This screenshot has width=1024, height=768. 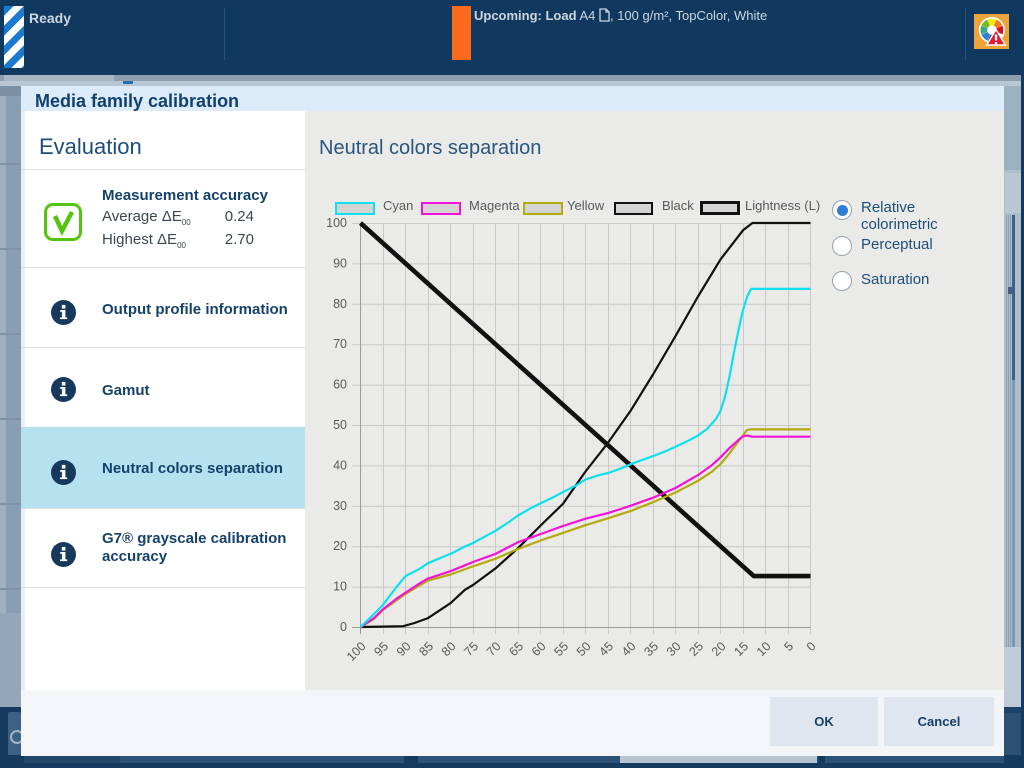 What do you see at coordinates (696, 649) in the screenshot?
I see `svg-text: 25` at bounding box center [696, 649].